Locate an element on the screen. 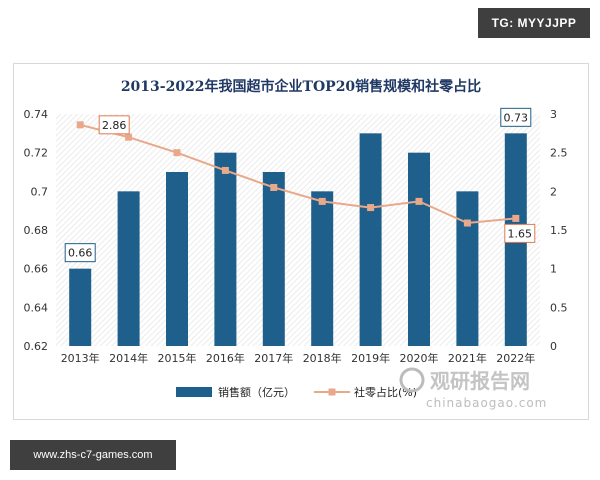  x-tick-label: 2017年 is located at coordinates (273, 358).